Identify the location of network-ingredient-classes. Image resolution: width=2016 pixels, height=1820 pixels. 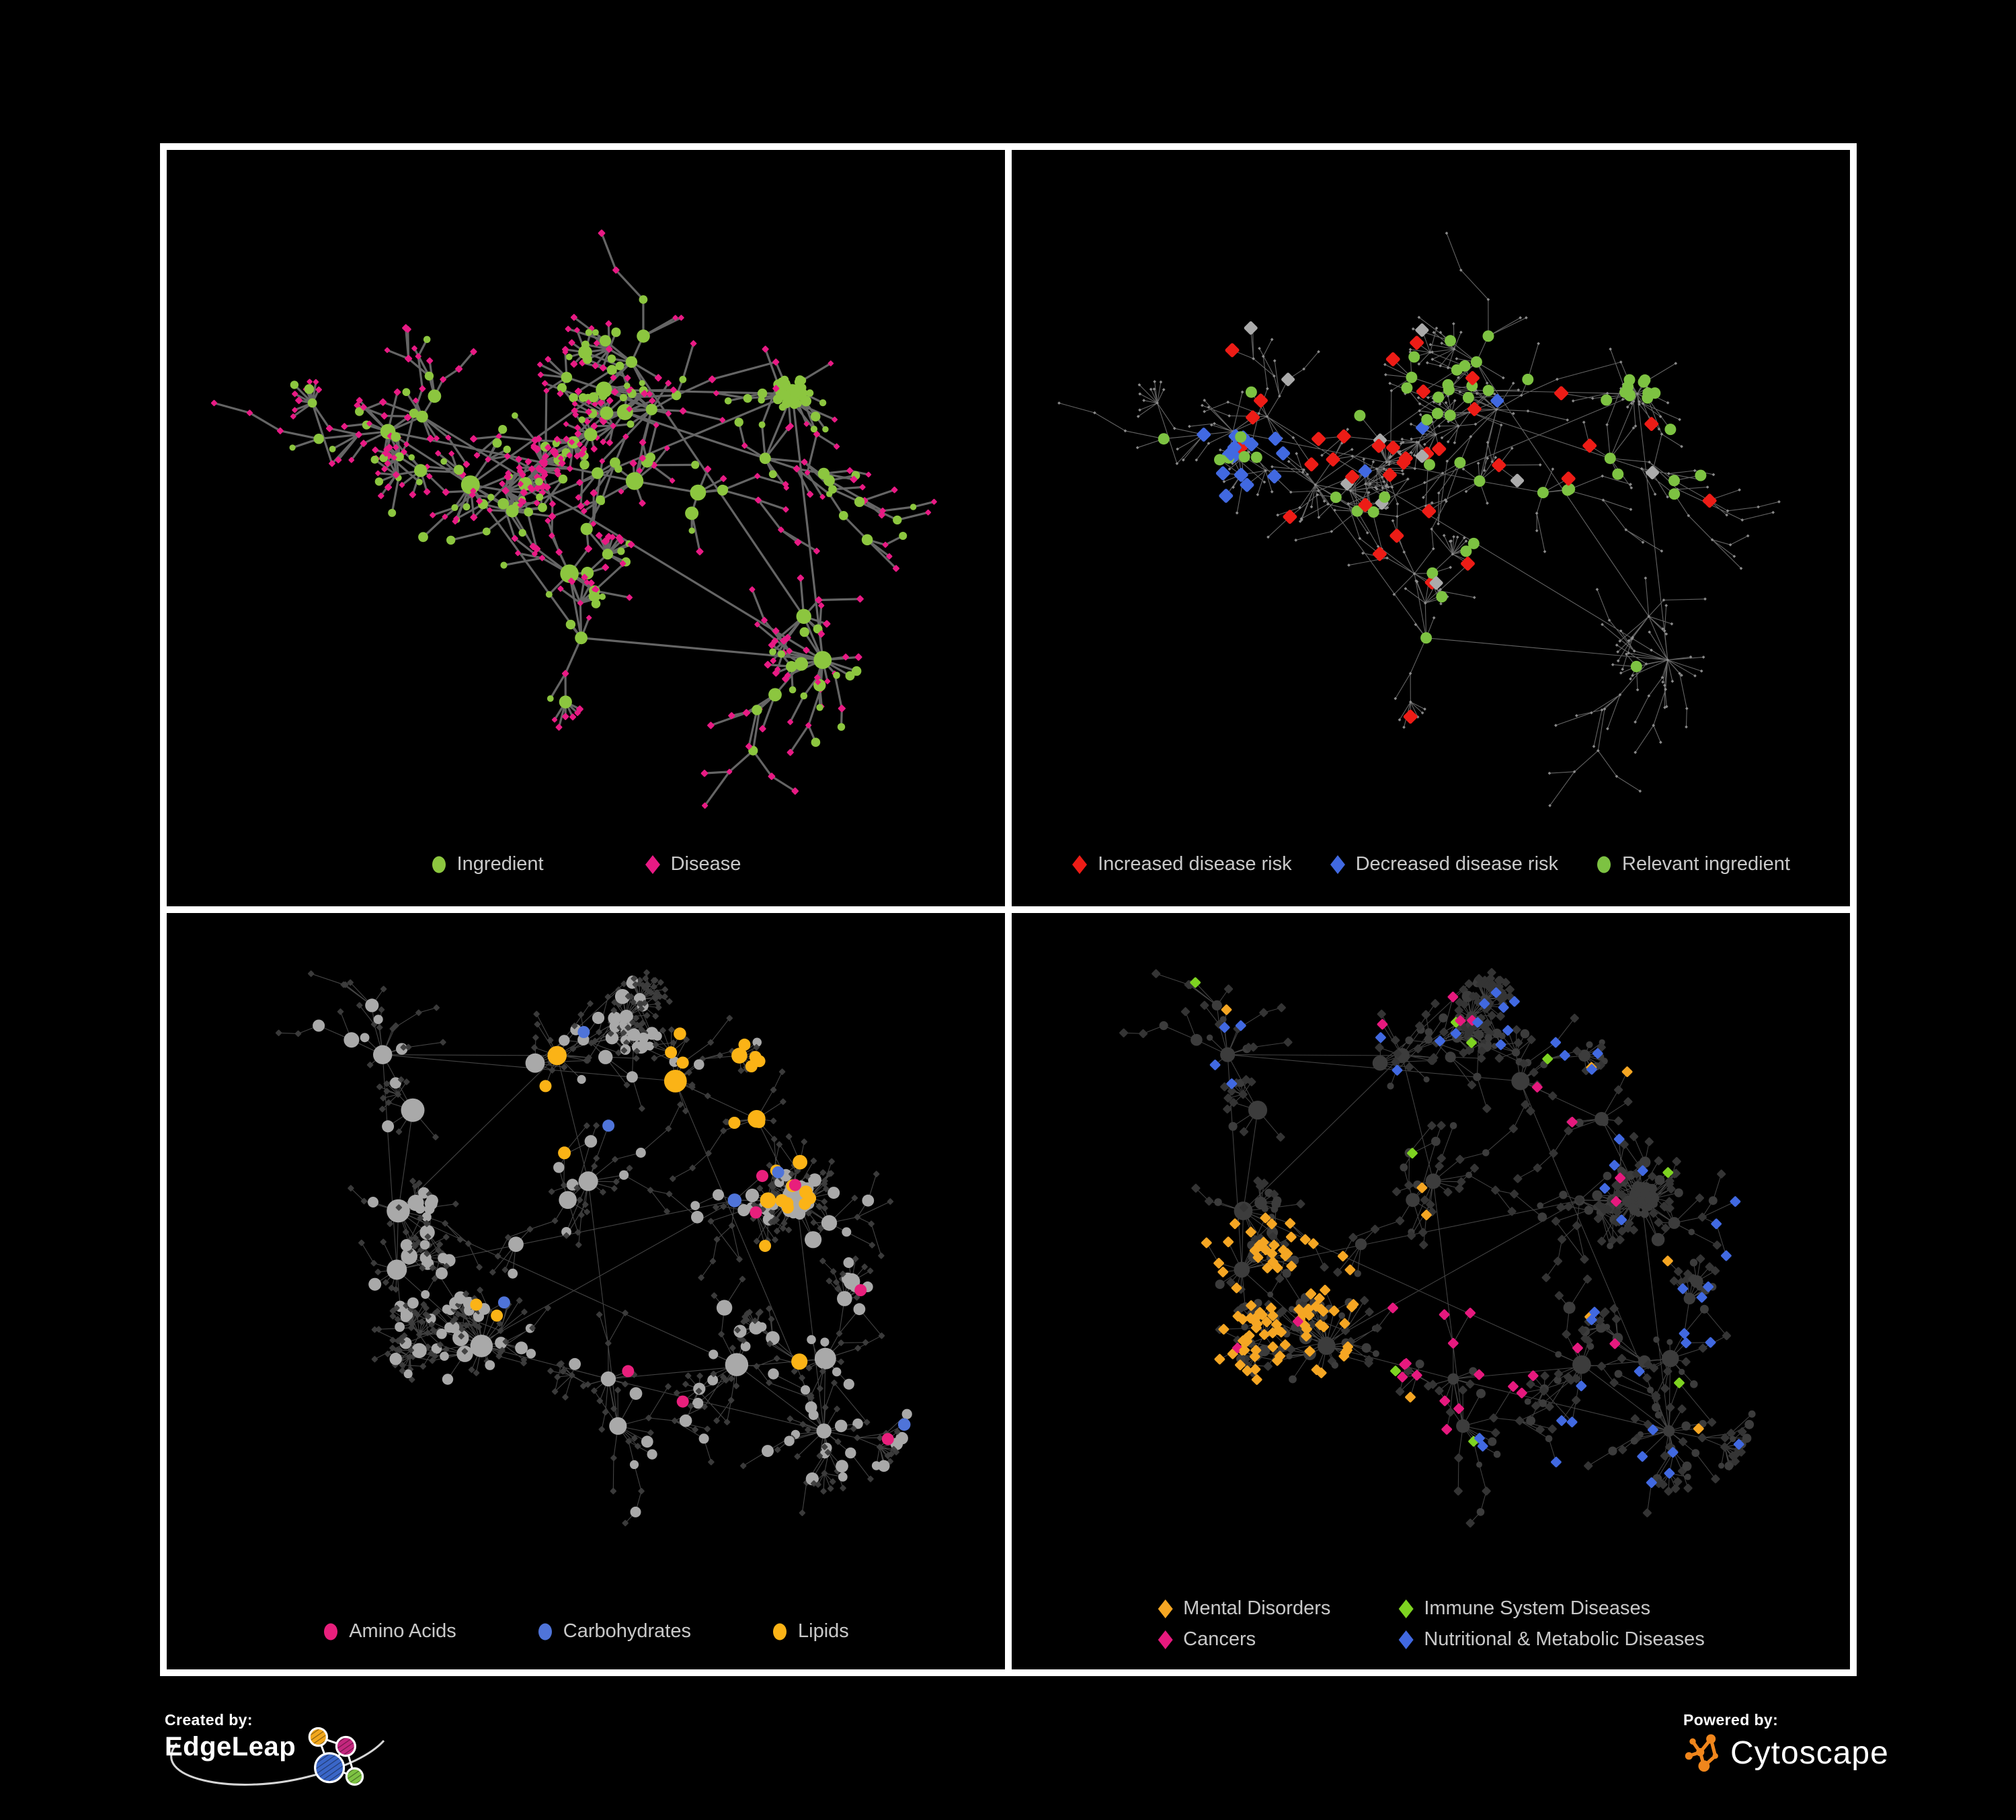
(593, 1248).